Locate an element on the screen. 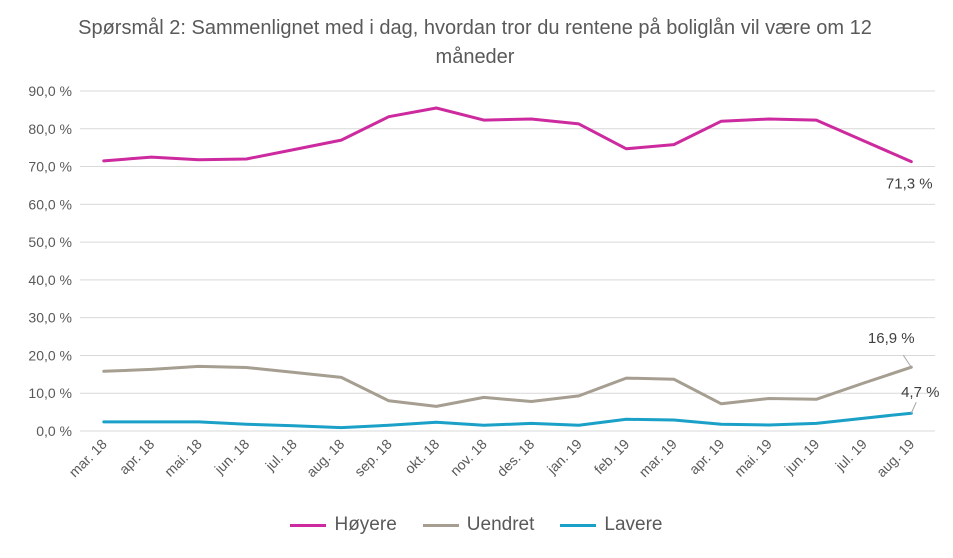  x-tick-label: aug. 18 is located at coordinates (325, 458).